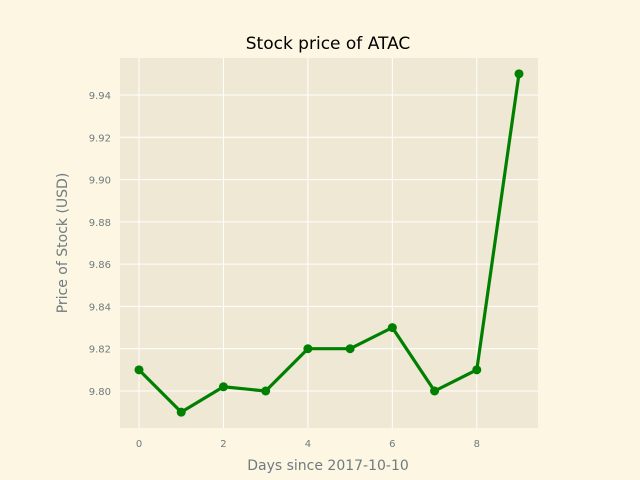 The image size is (640, 480). I want to click on y-tick-label: 9.92, so click(100, 138).